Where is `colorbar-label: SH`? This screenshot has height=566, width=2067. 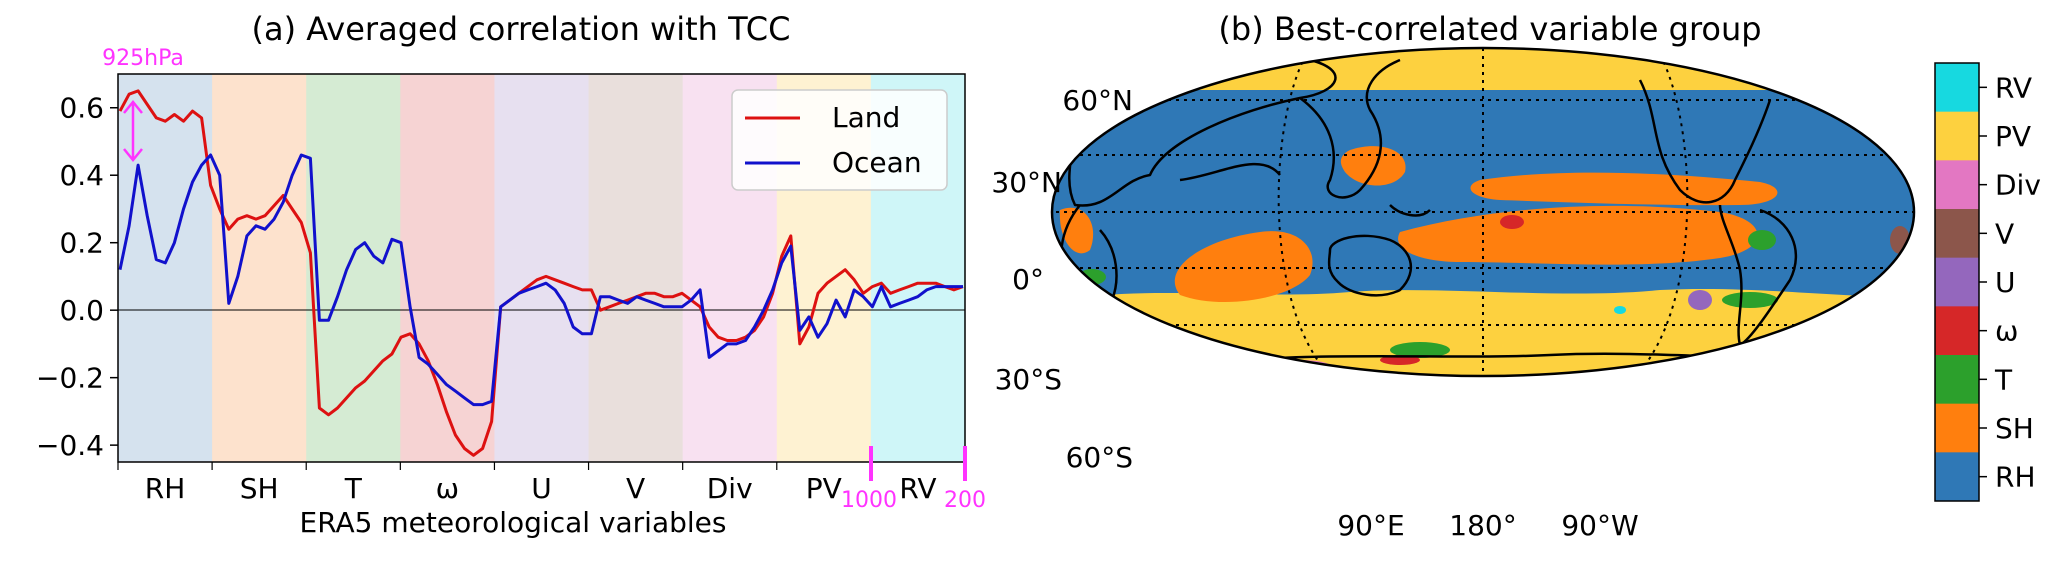
colorbar-label: SH is located at coordinates (2014, 428).